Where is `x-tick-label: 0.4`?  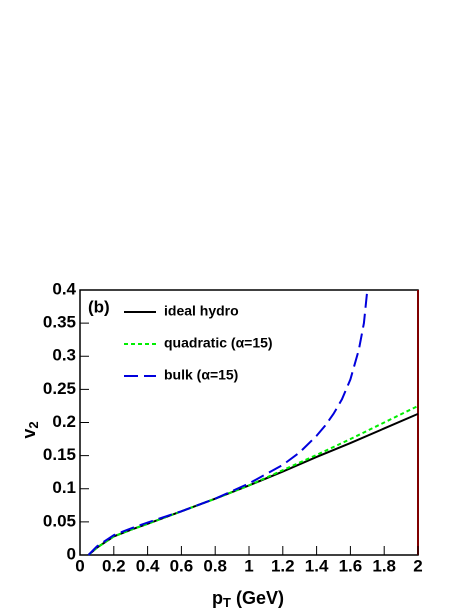 x-tick-label: 0.4 is located at coordinates (148, 565).